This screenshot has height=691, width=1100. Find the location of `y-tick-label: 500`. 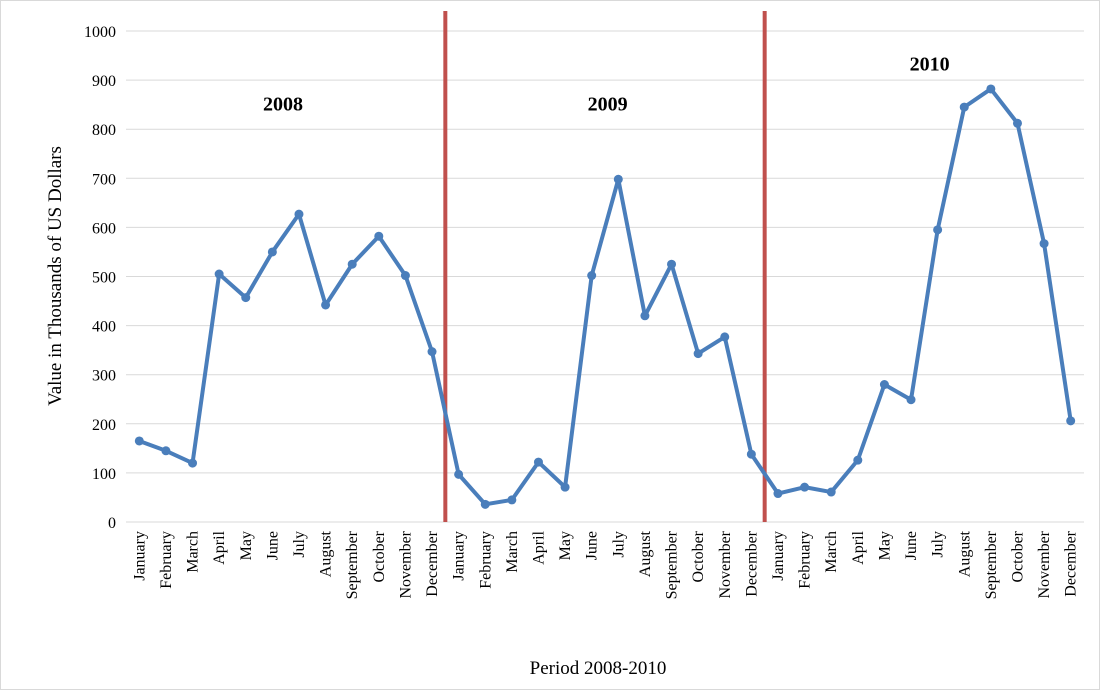

y-tick-label: 500 is located at coordinates (104, 278).